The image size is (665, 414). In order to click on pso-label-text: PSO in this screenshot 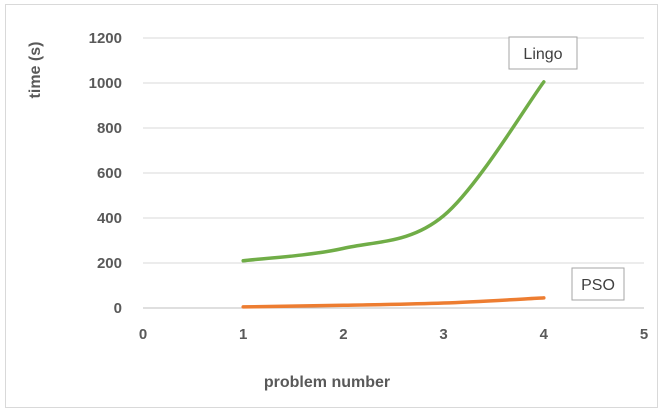, I will do `click(598, 285)`.